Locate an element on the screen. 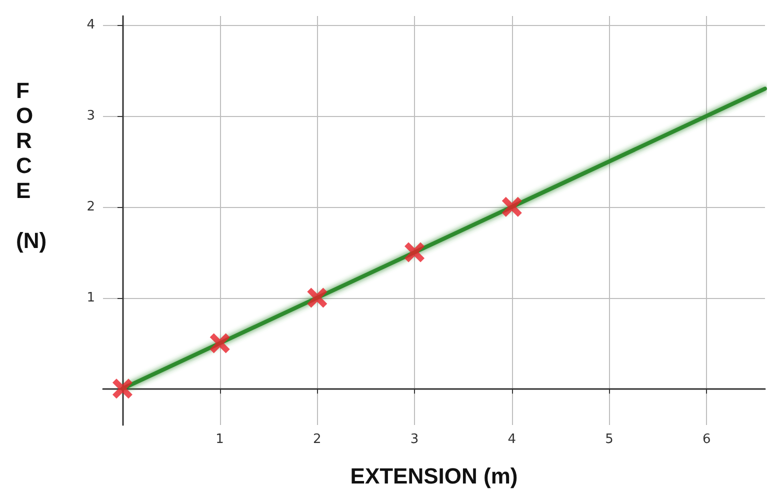  x-tick-label: 1 is located at coordinates (220, 439).